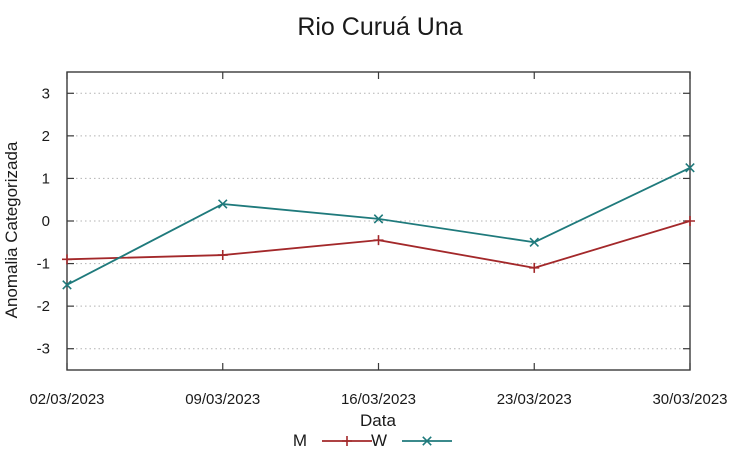 This screenshot has width=752, height=464. I want to click on series-M-markers, so click(378, 244).